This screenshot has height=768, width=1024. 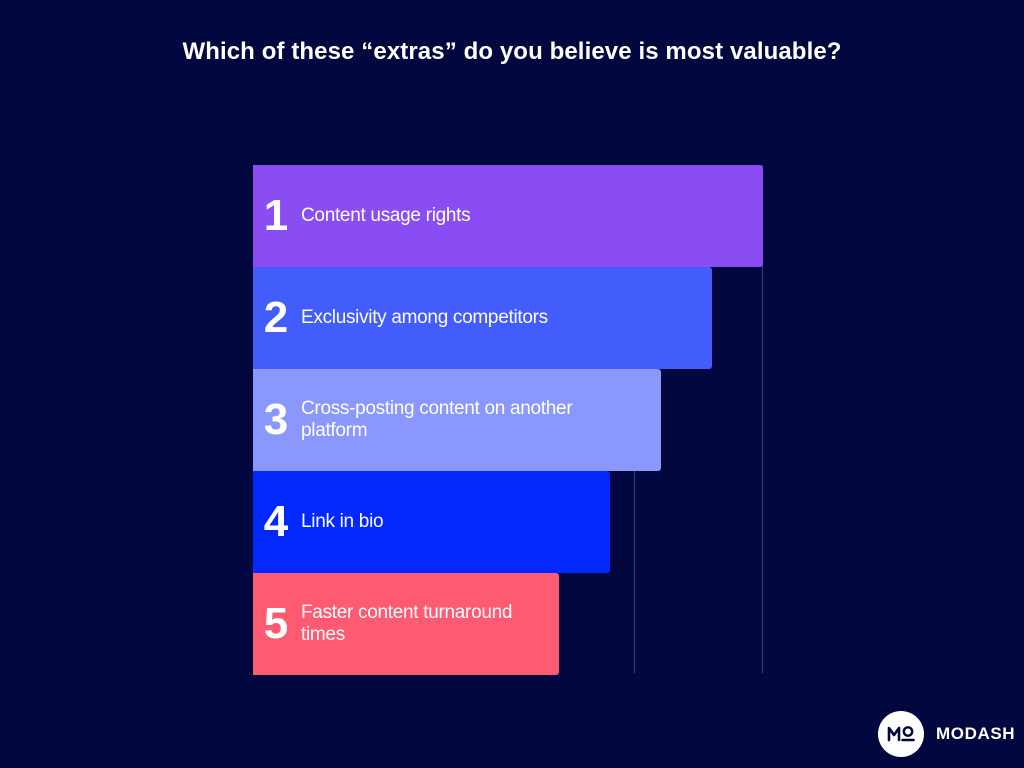 What do you see at coordinates (276, 419) in the screenshot?
I see `bar-rank-number: 3` at bounding box center [276, 419].